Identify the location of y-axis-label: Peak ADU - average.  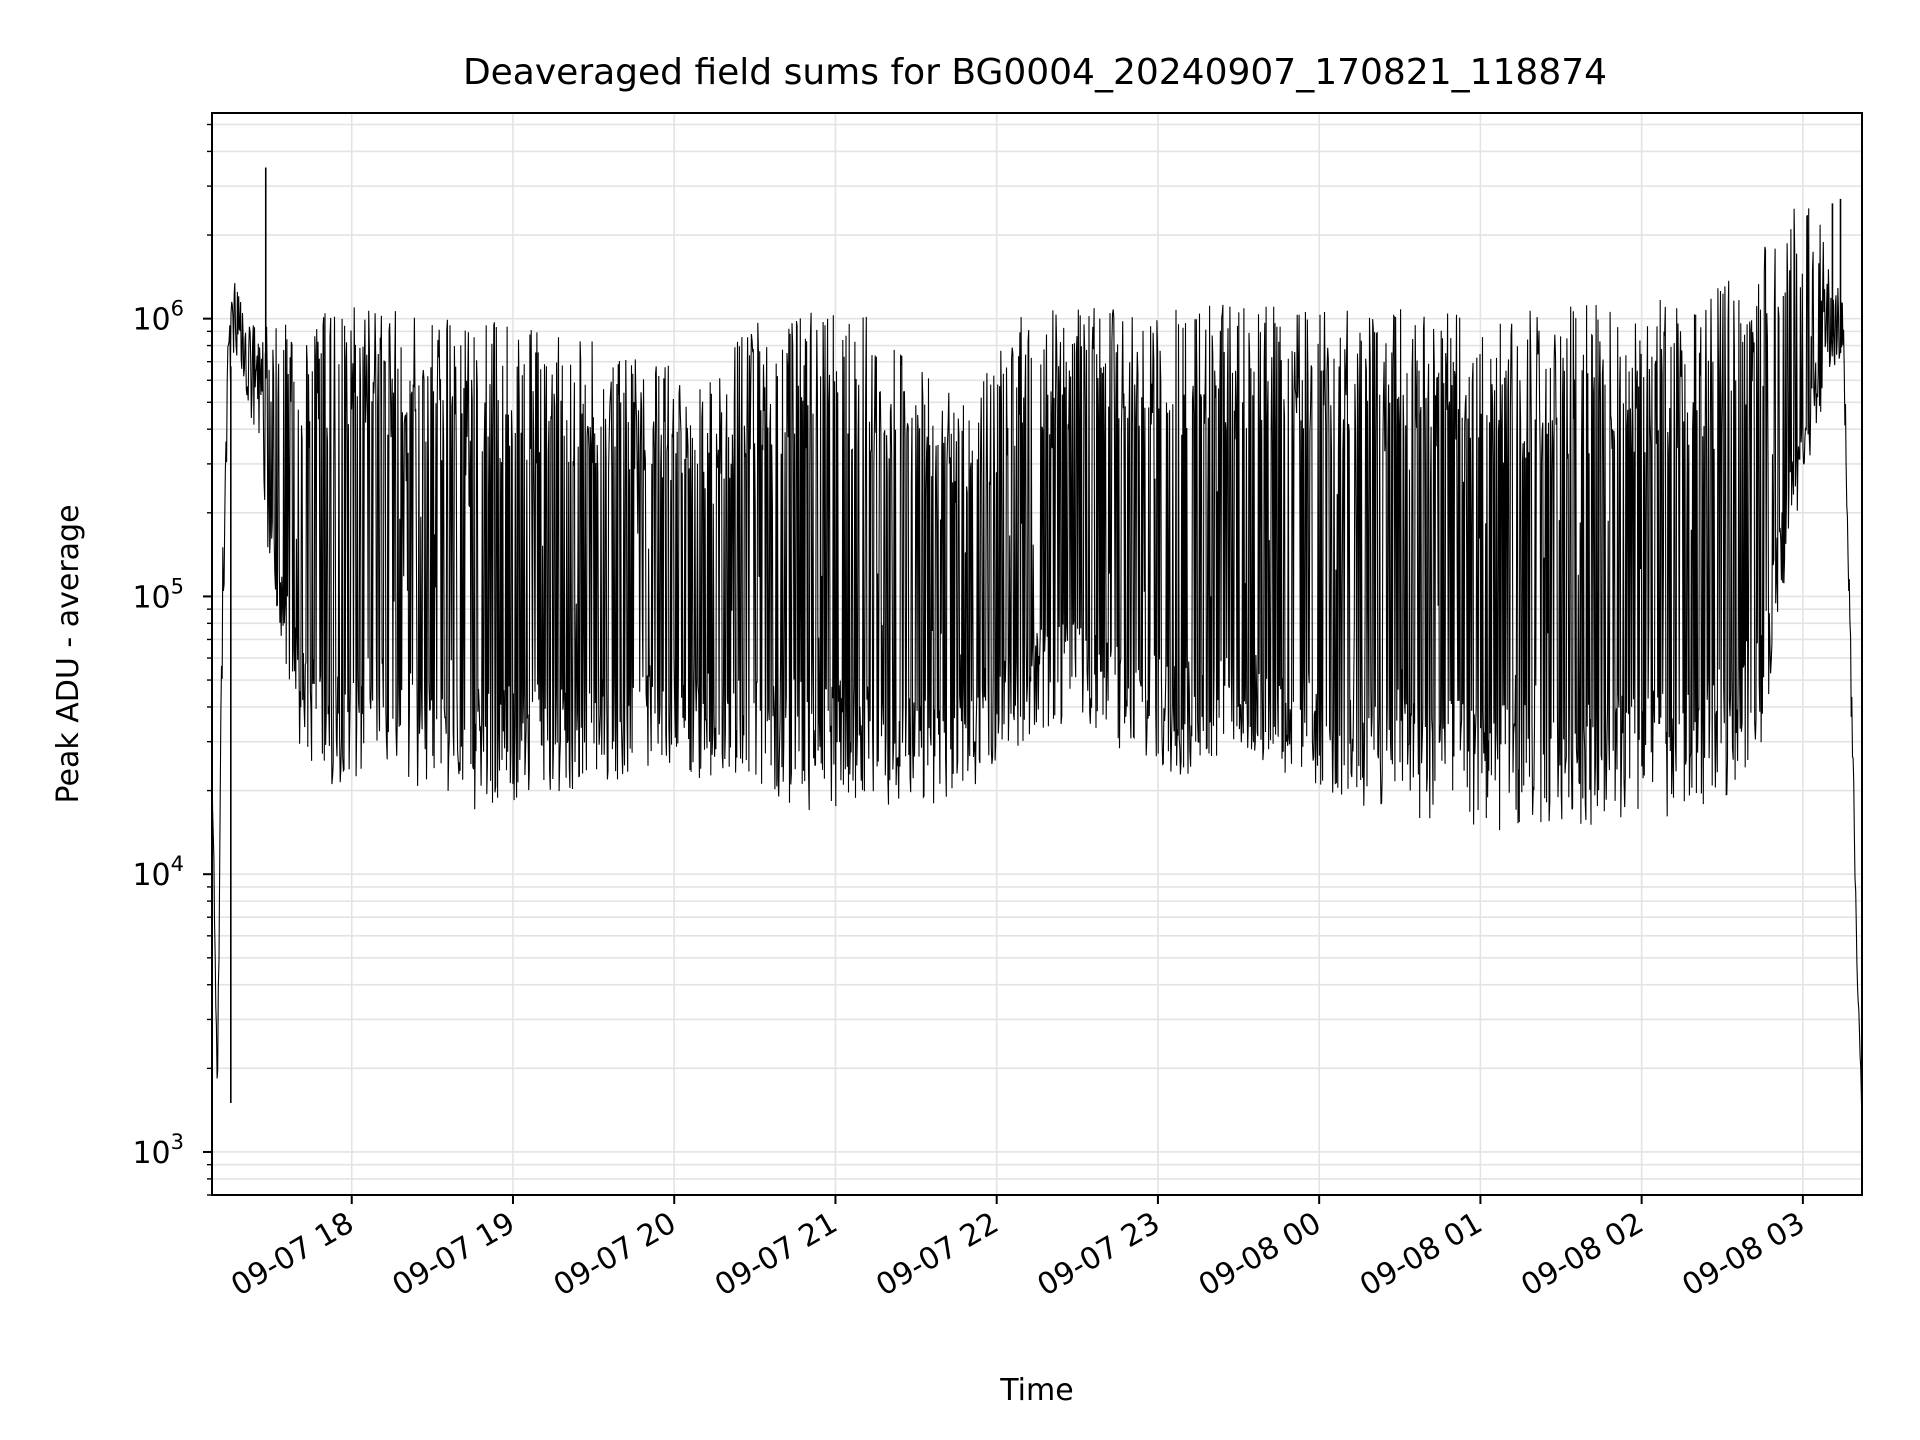
(68, 653).